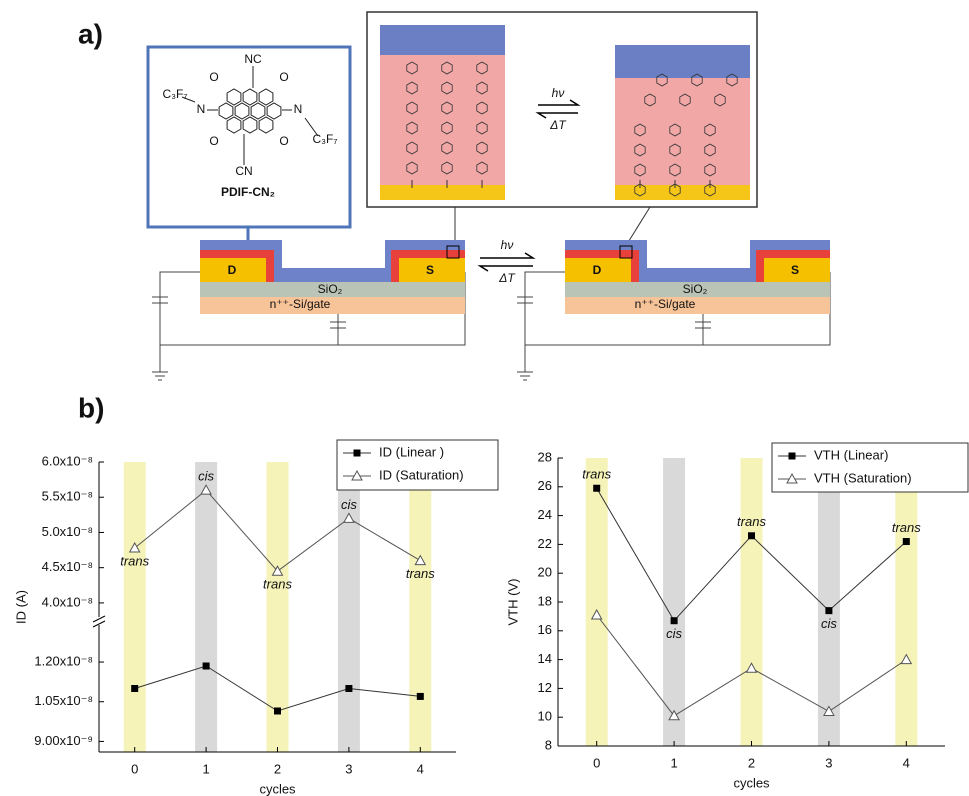 The image size is (969, 796). I want to click on axis-break, so click(99, 621).